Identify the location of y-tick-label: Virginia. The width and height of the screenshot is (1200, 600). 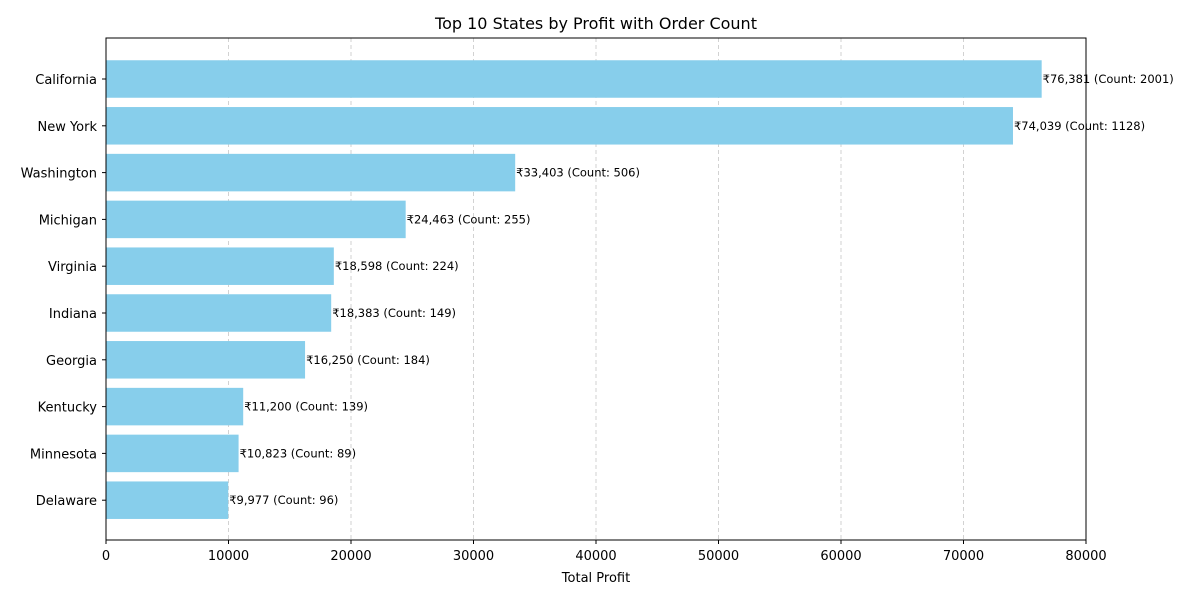
(72, 267).